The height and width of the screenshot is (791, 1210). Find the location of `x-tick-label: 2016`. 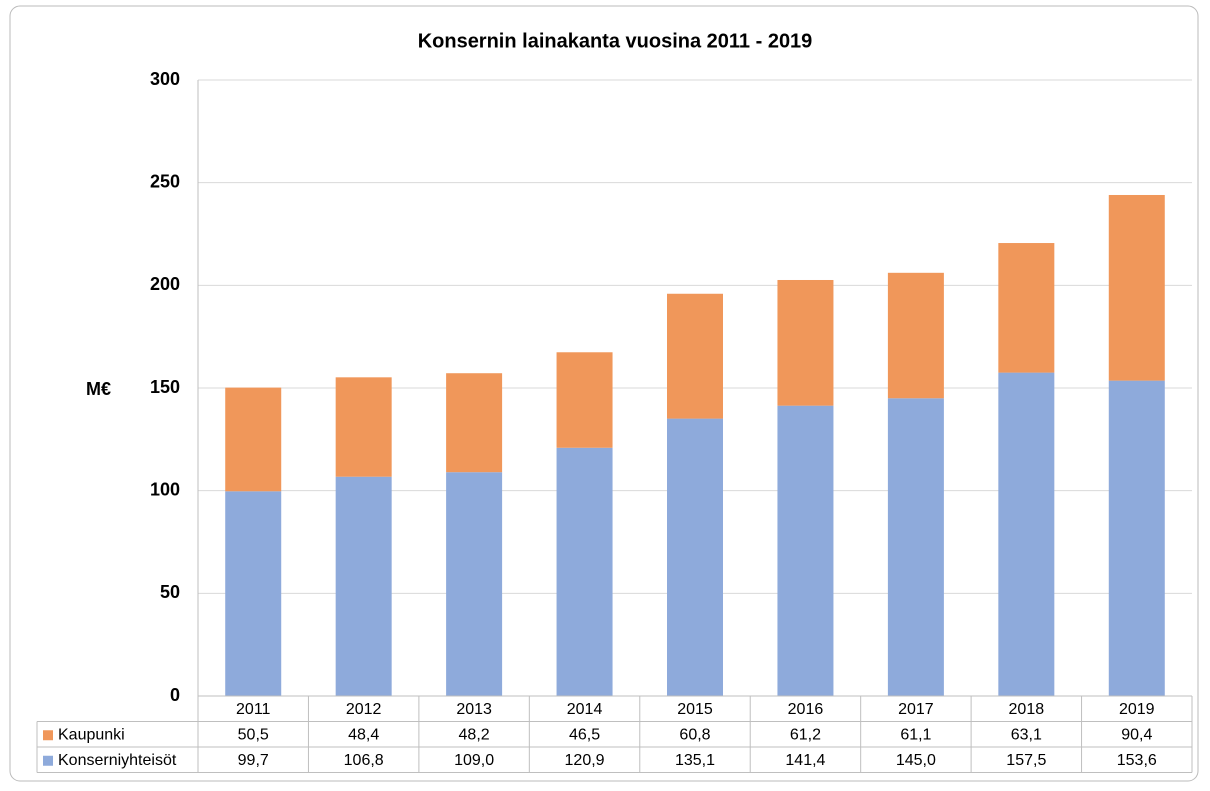

x-tick-label: 2016 is located at coordinates (806, 709).